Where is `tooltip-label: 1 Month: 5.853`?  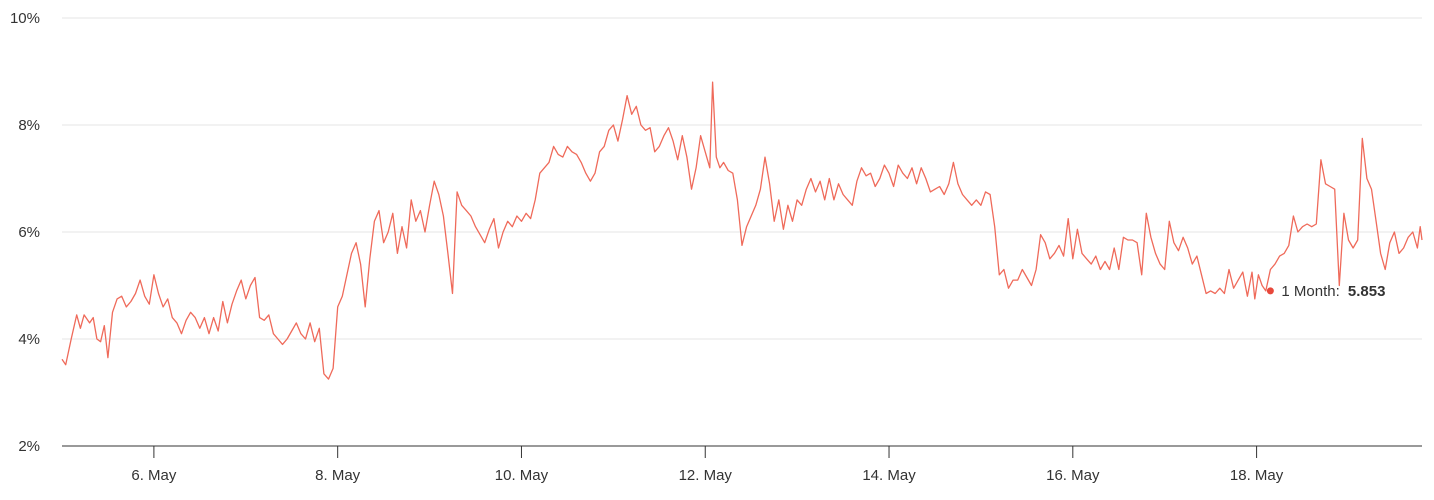 tooltip-label: 1 Month: 5.853 is located at coordinates (1333, 291).